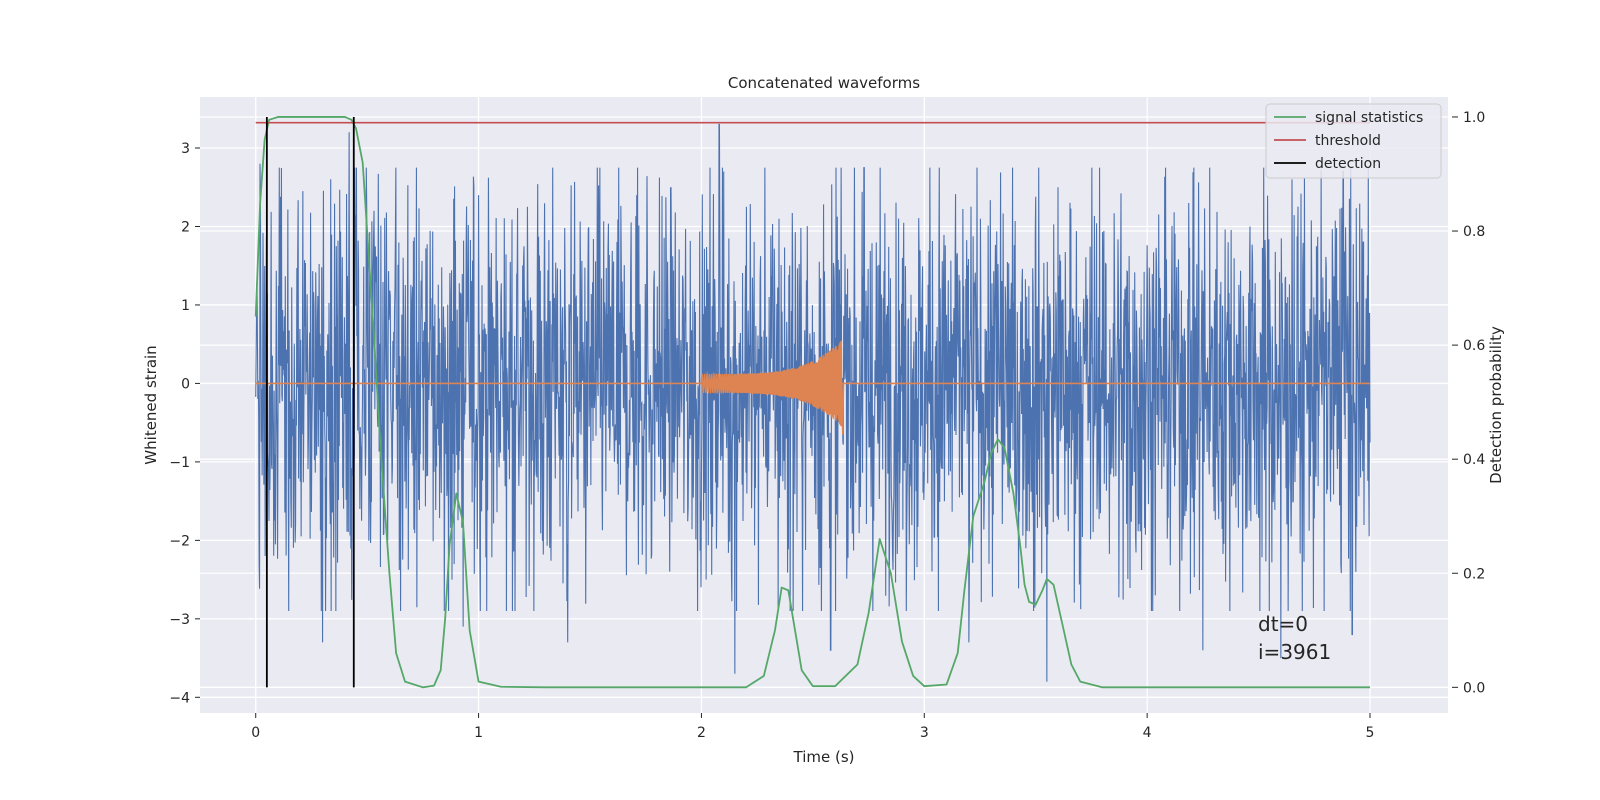 The image size is (1600, 800). I want to click on injected-chirp-series, so click(812, 387).